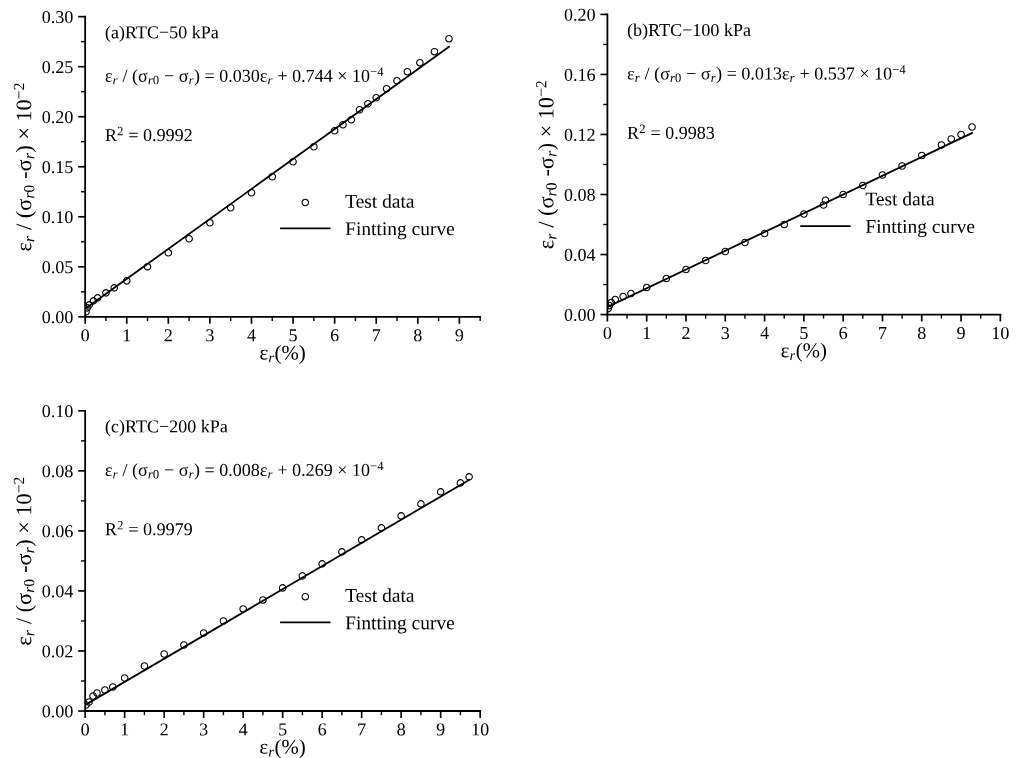 This screenshot has height=758, width=1026. What do you see at coordinates (766, 74) in the screenshot?
I see `text: ε$_{r}$ / (σ$_{r0}$ − σ$_{r}$) = 0.013ε$_{r}$ + 0.537 × 10$^{−4}$` at bounding box center [766, 74].